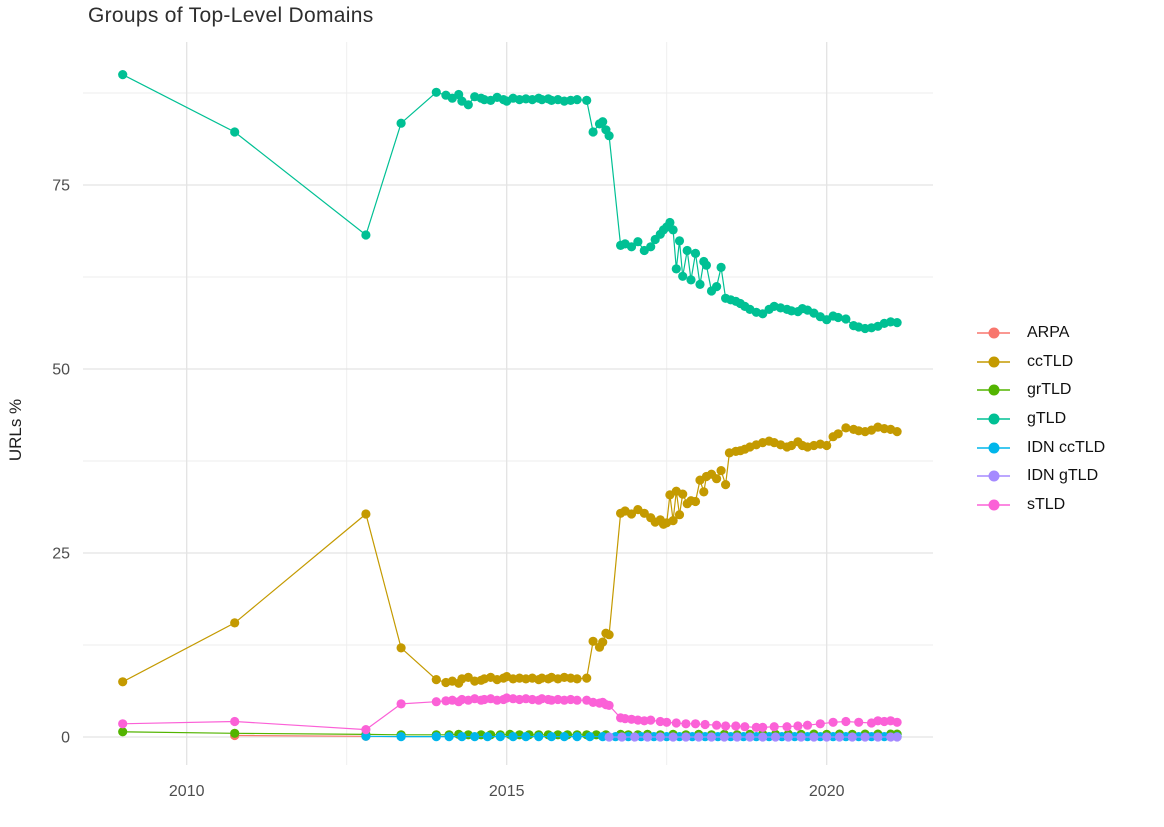 Image resolution: width=1164 pixels, height=827 pixels. What do you see at coordinates (1041, 333) in the screenshot?
I see `legend-item-ARPA: ARPA` at bounding box center [1041, 333].